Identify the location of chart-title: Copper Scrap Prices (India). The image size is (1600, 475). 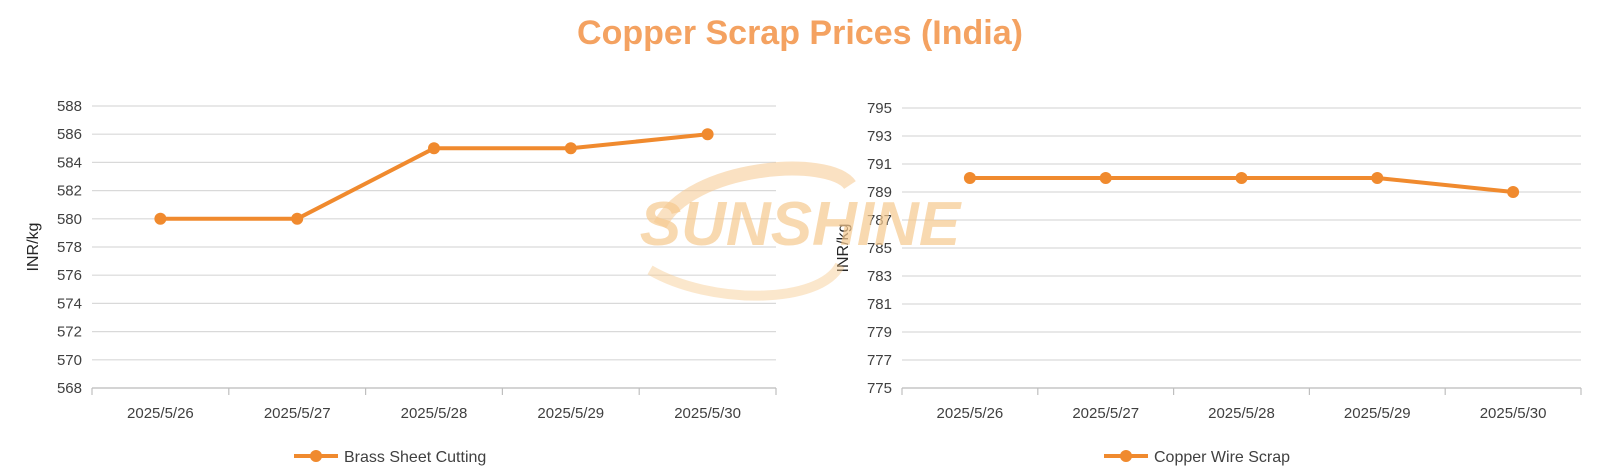
(800, 33).